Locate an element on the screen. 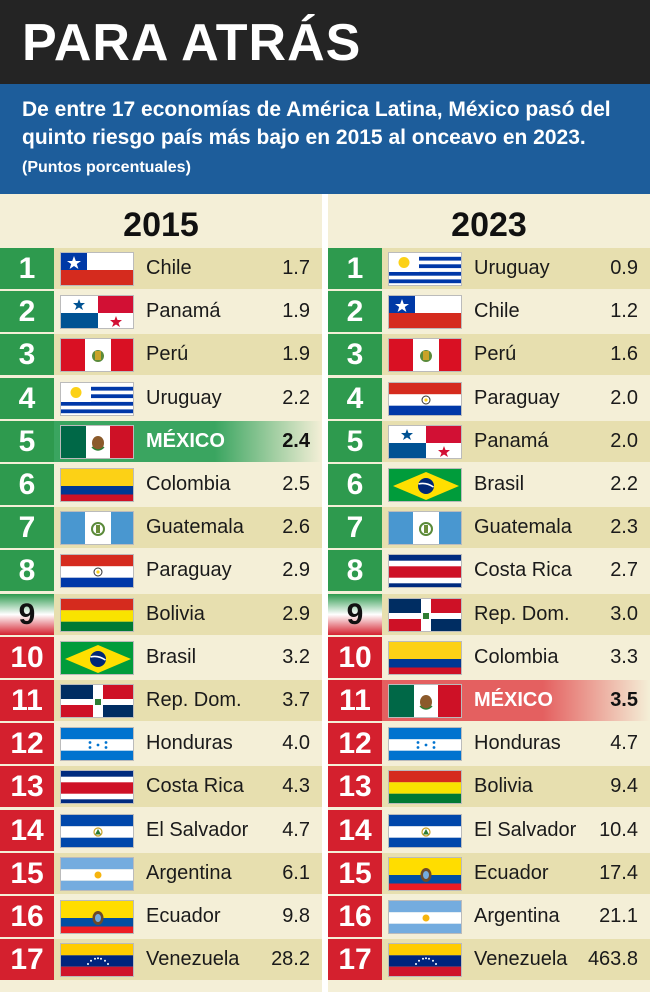 The height and width of the screenshot is (992, 650). risk-value: 3.3 is located at coordinates (624, 656).